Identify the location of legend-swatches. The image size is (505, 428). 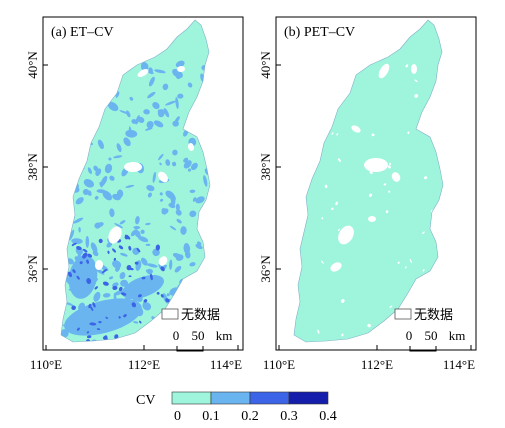
(250, 398).